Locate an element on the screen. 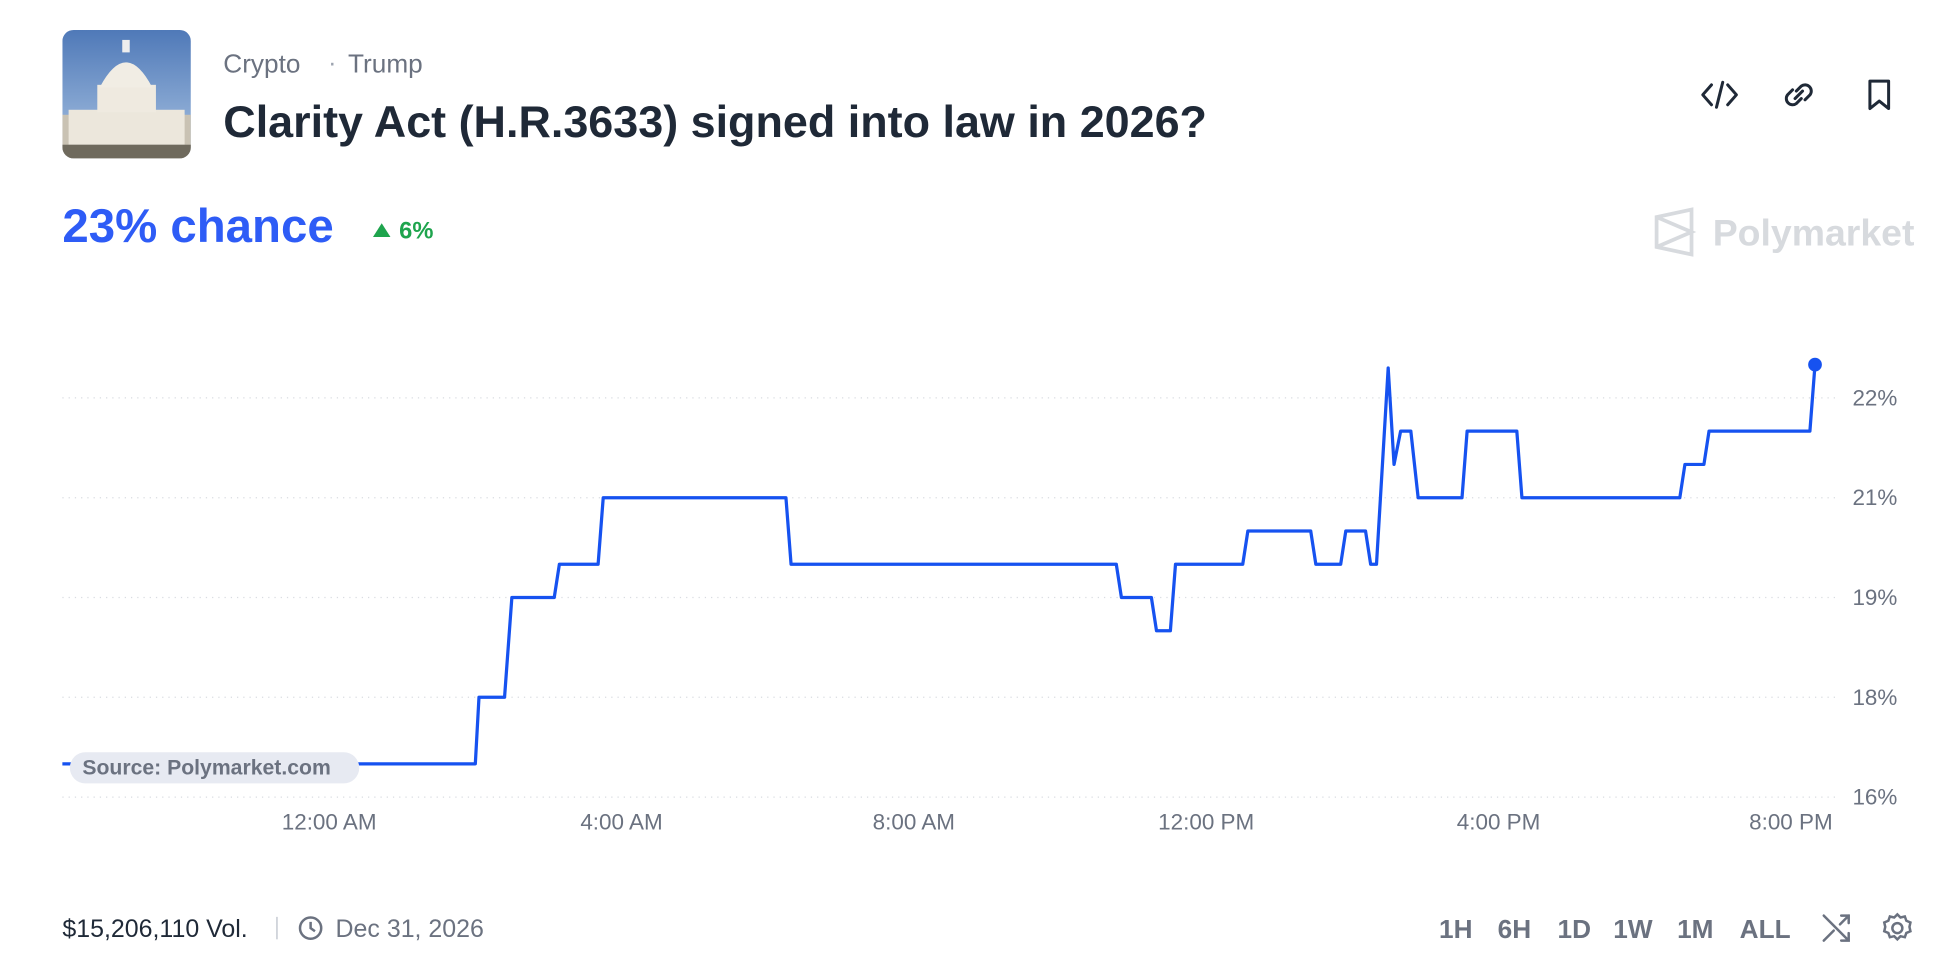 This screenshot has width=1946, height=976. range-button: 1M is located at coordinates (1695, 929).